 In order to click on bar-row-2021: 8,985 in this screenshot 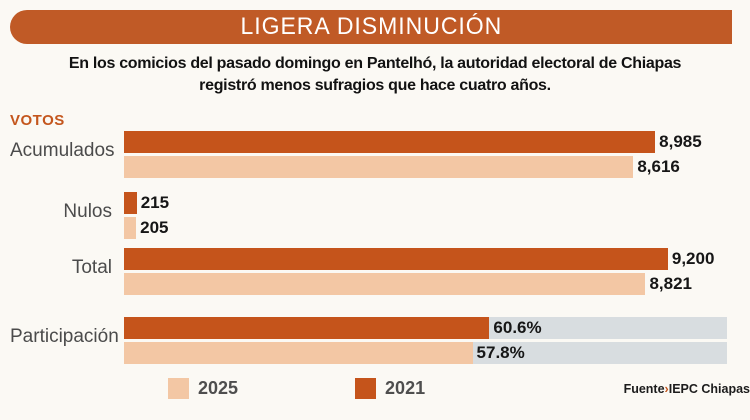, I will do `click(425, 142)`.